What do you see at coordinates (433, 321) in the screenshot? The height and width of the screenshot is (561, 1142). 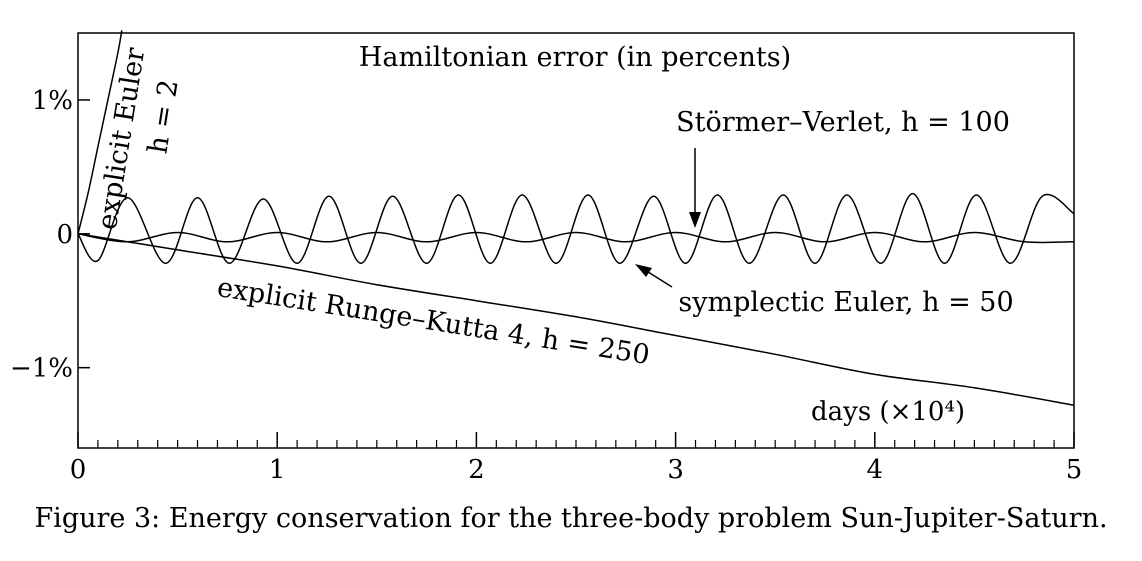 I see `runge-kutta-label: explicit Runge–Kutta 4, h = 250` at bounding box center [433, 321].